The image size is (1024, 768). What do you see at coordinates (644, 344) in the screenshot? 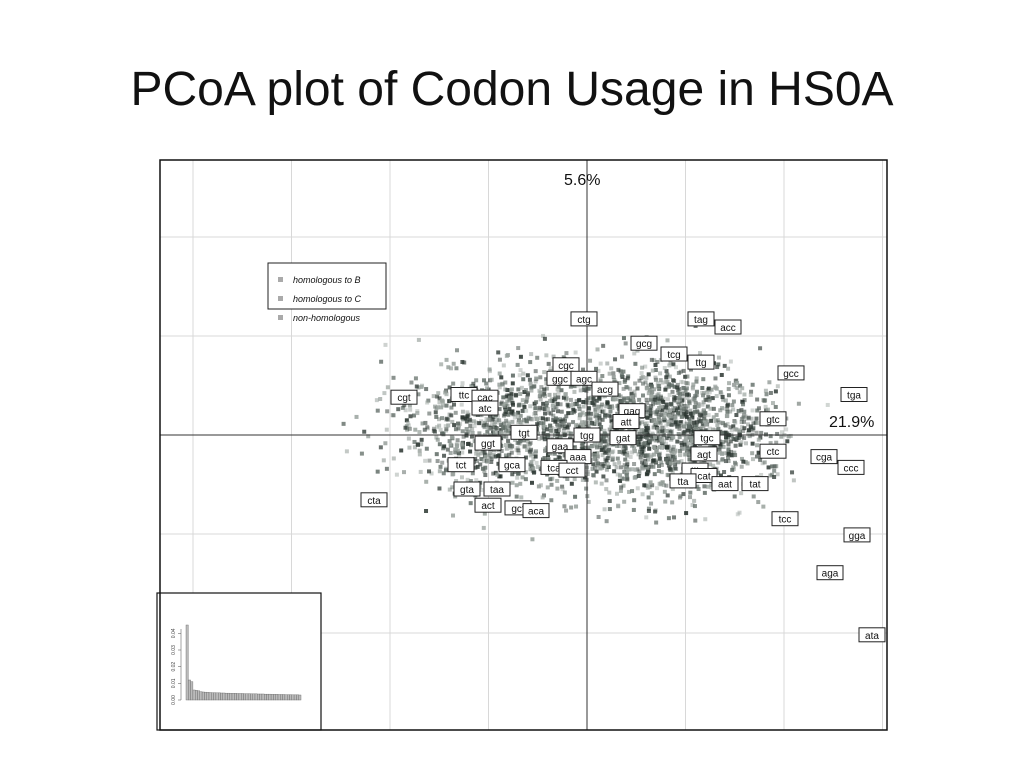
I see `codon-label-text: gcg` at bounding box center [644, 344].